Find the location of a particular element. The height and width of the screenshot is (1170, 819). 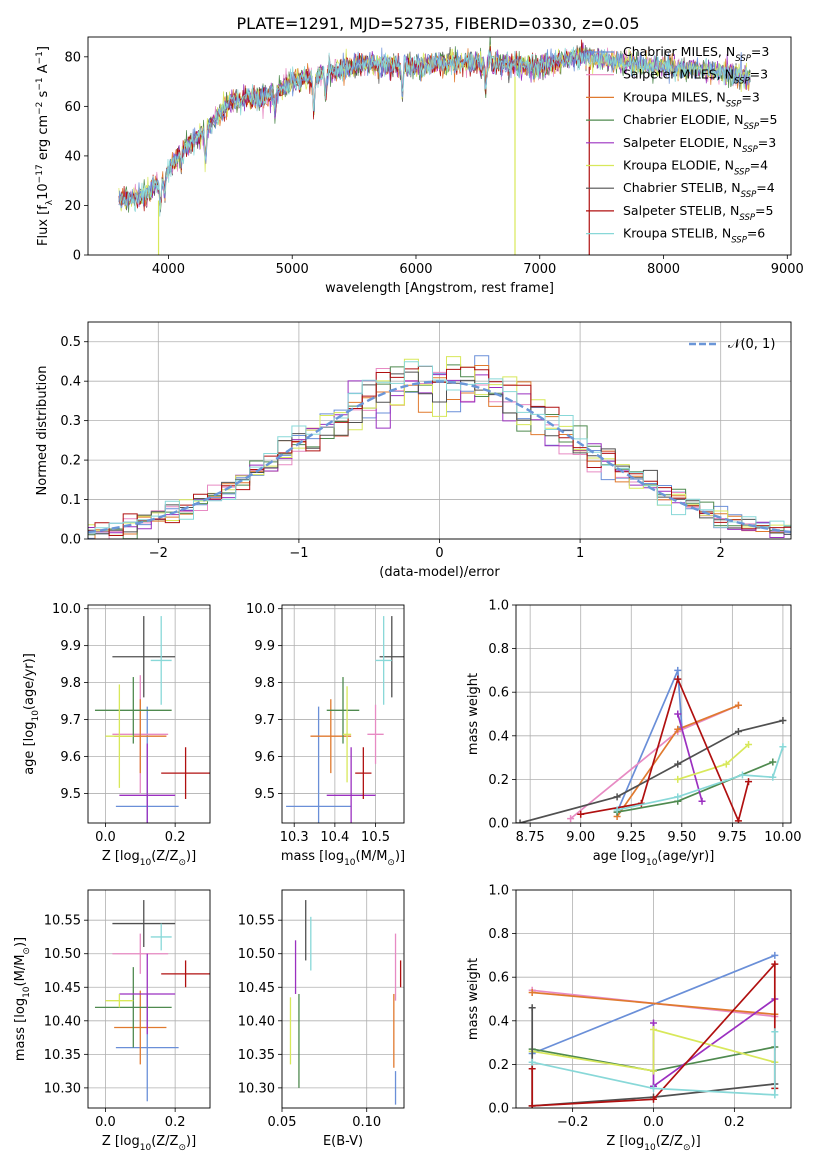

age_vs_mass-errorbars is located at coordinates (345, 719).